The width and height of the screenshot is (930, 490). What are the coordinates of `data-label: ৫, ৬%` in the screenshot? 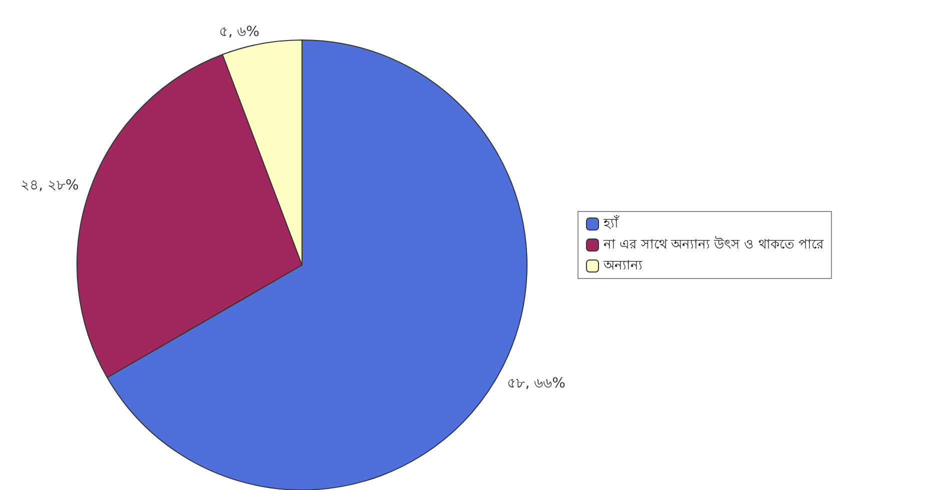 It's located at (239, 32).